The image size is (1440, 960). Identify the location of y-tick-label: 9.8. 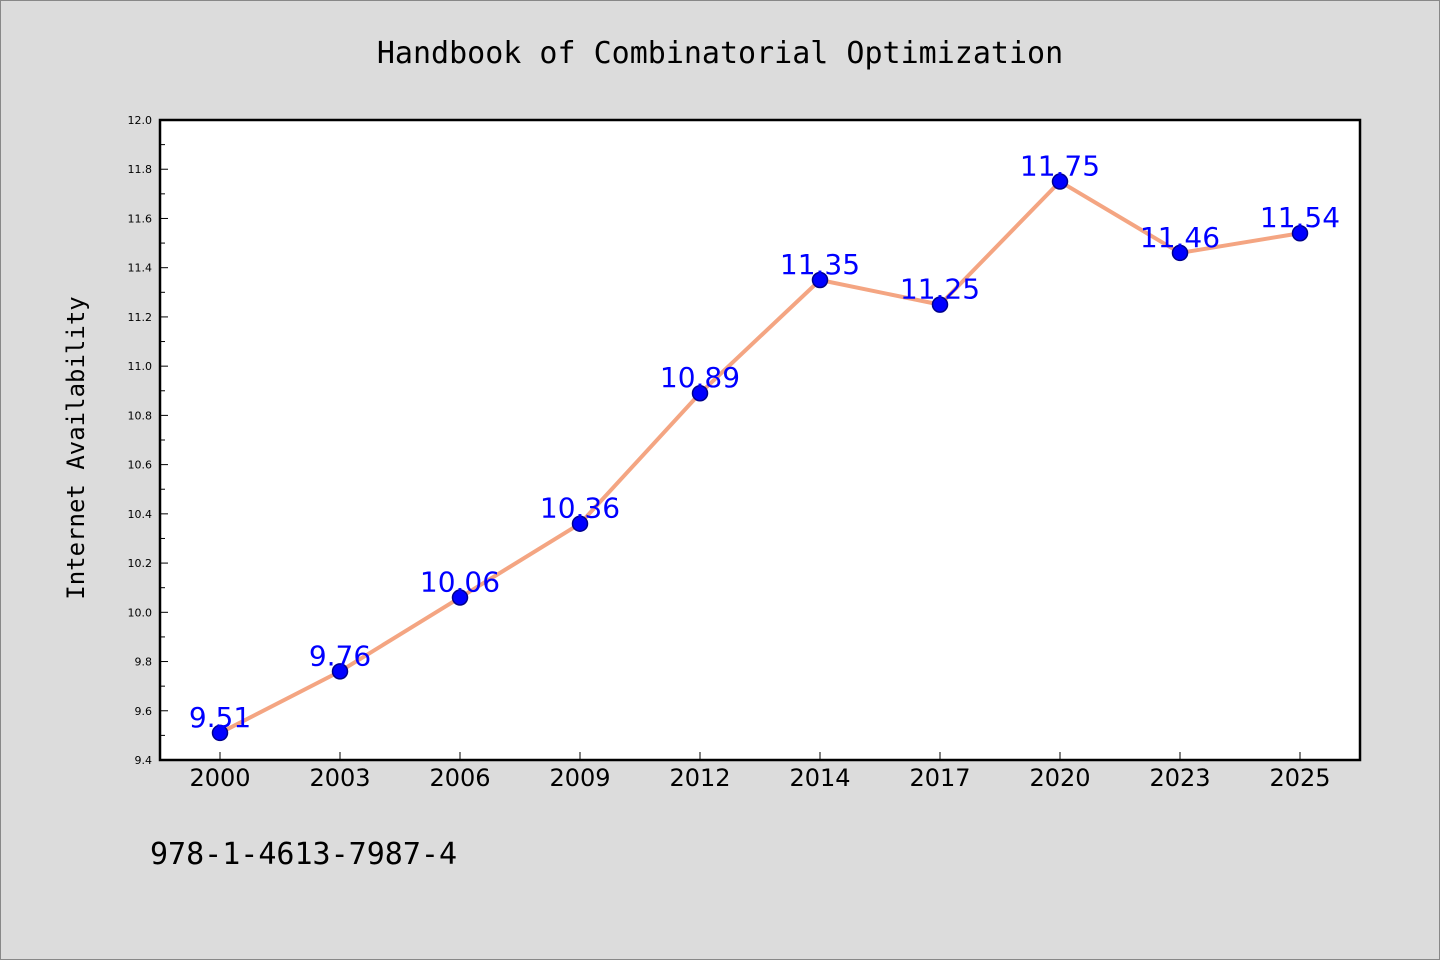
(144, 662).